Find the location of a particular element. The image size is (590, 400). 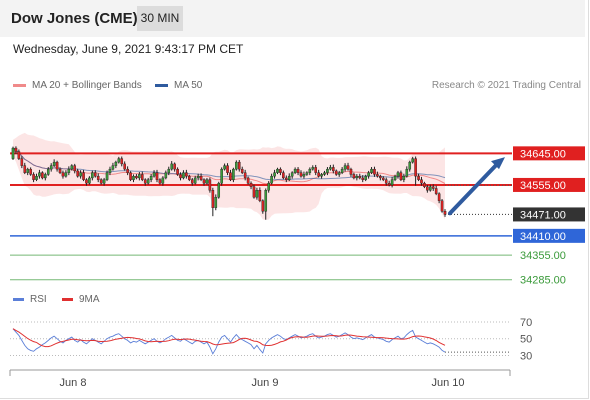

chart-header: Dow Jones (CME) 30 MIN is located at coordinates (292, 18).